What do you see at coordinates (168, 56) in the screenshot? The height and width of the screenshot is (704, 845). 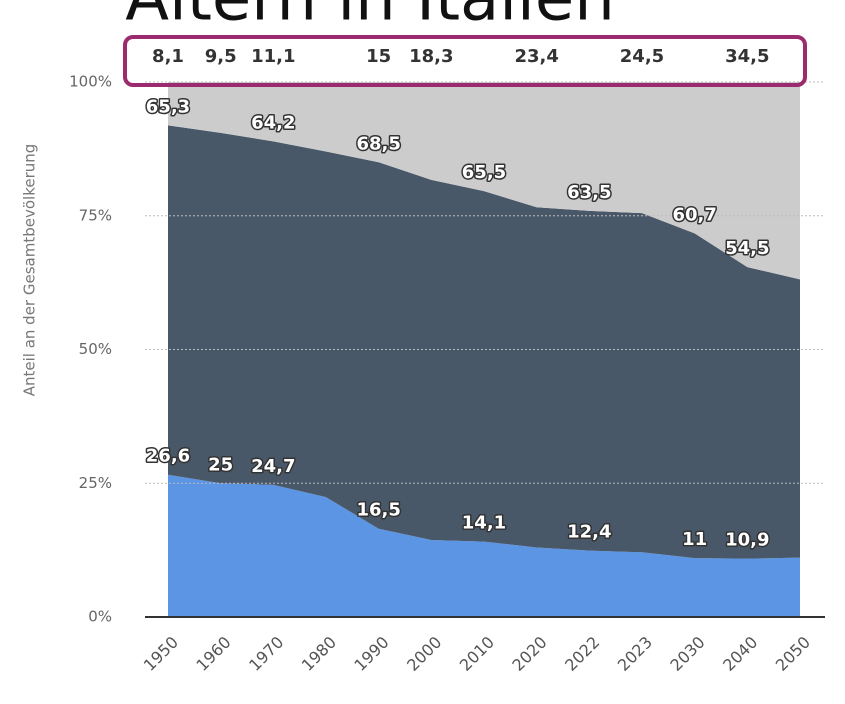 I see `data-label: 8,1` at bounding box center [168, 56].